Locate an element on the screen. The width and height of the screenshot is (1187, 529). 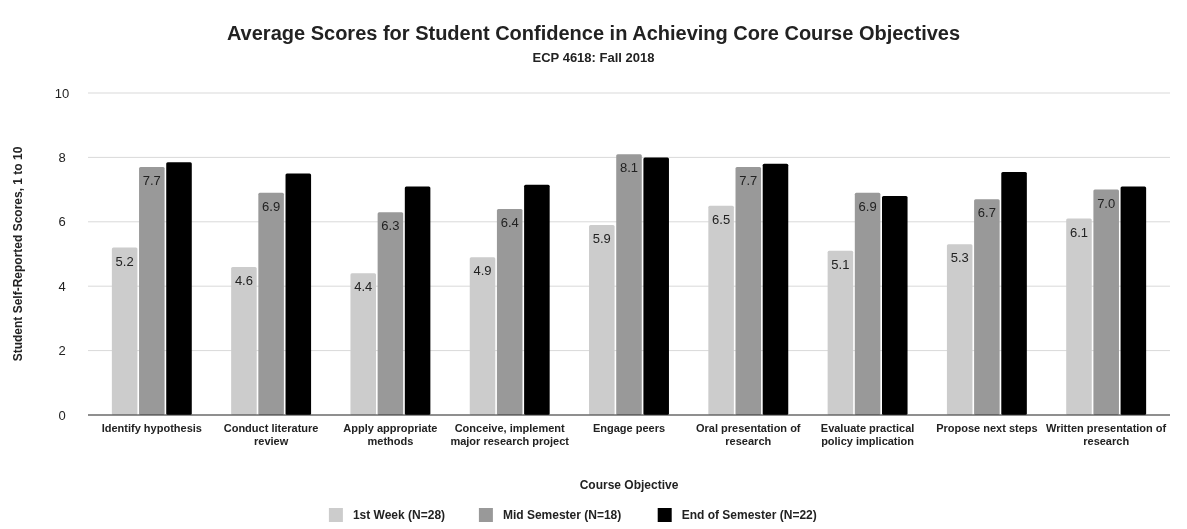
data-label: 6.7 is located at coordinates (986, 213).